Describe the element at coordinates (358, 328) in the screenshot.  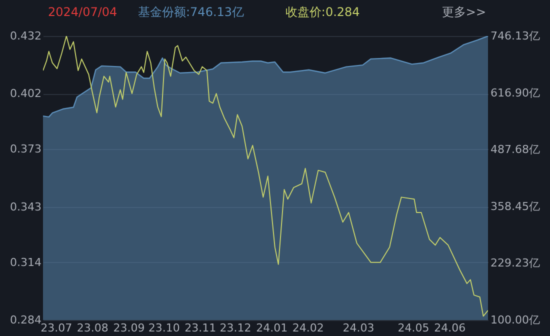
I see `x-tick-label: 24.03` at that location.